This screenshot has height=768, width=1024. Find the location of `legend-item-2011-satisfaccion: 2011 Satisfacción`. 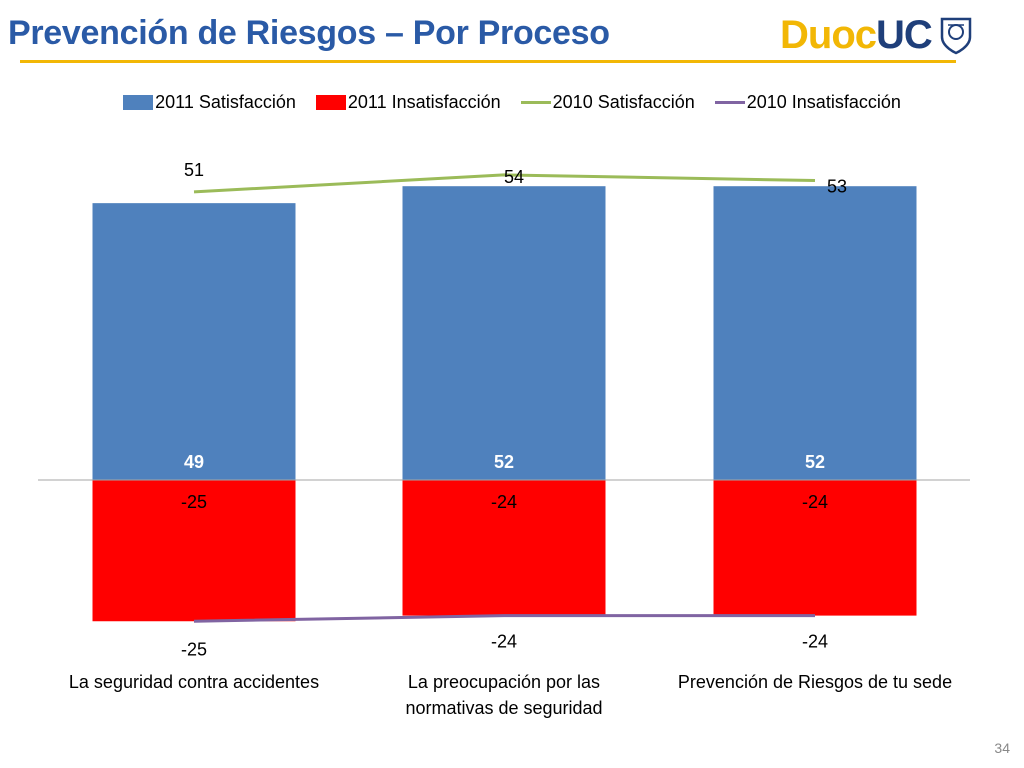

legend-item-2011-satisfaccion: 2011 Satisfacción is located at coordinates (209, 102).